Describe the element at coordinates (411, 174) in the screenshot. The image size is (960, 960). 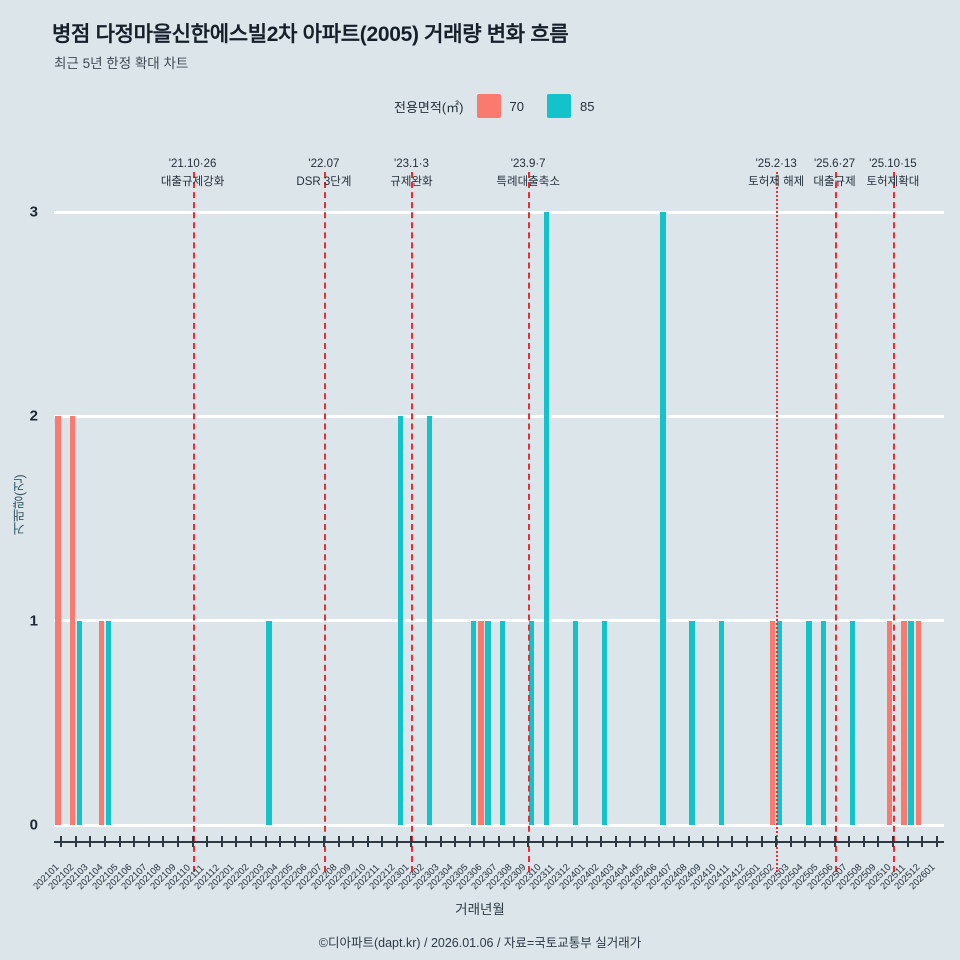
I see `event-label-202301: '23.1·3 규제완화` at that location.